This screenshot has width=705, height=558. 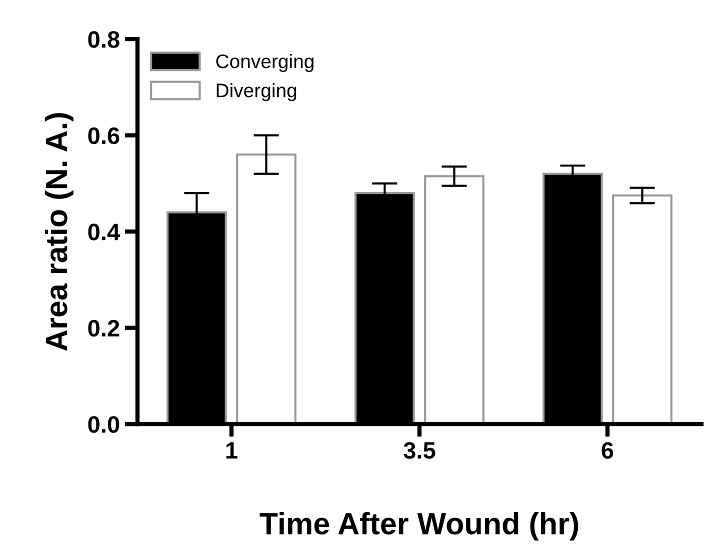 What do you see at coordinates (104, 39) in the screenshot?
I see `y-tick-label: 0.8` at bounding box center [104, 39].